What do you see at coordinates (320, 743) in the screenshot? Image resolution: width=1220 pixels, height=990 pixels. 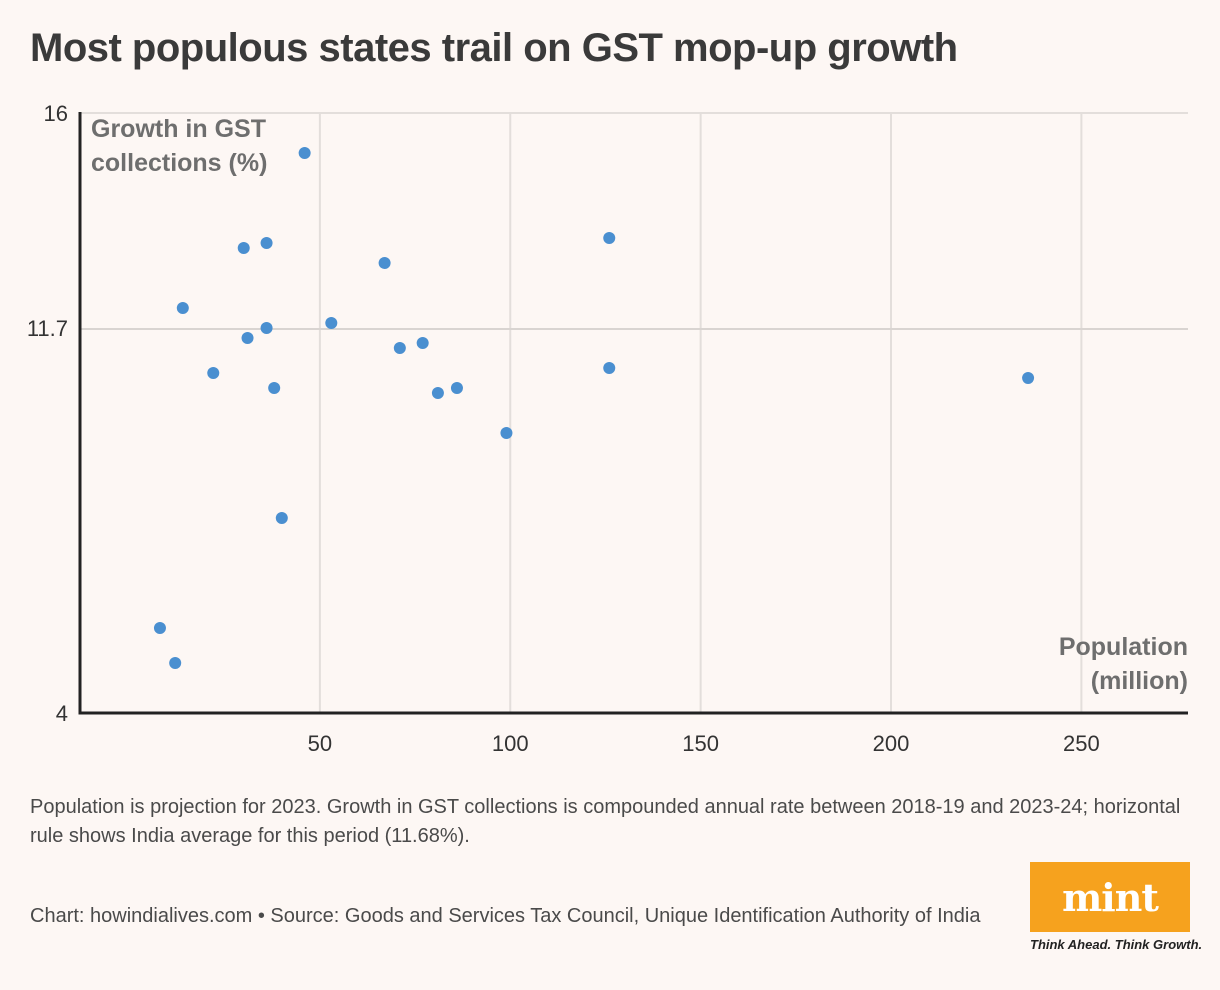 I see `x-tick-label-50: 50` at bounding box center [320, 743].